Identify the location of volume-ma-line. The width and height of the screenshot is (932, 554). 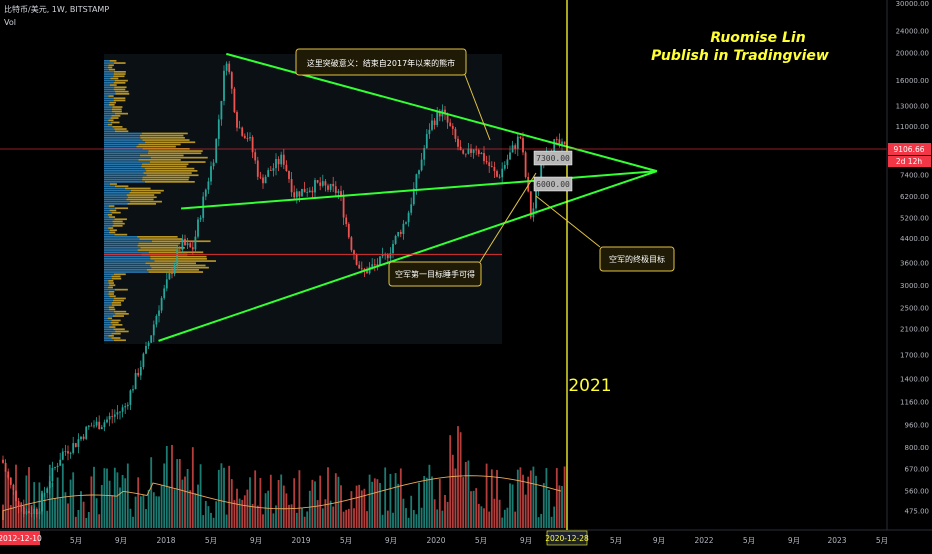
(282, 497).